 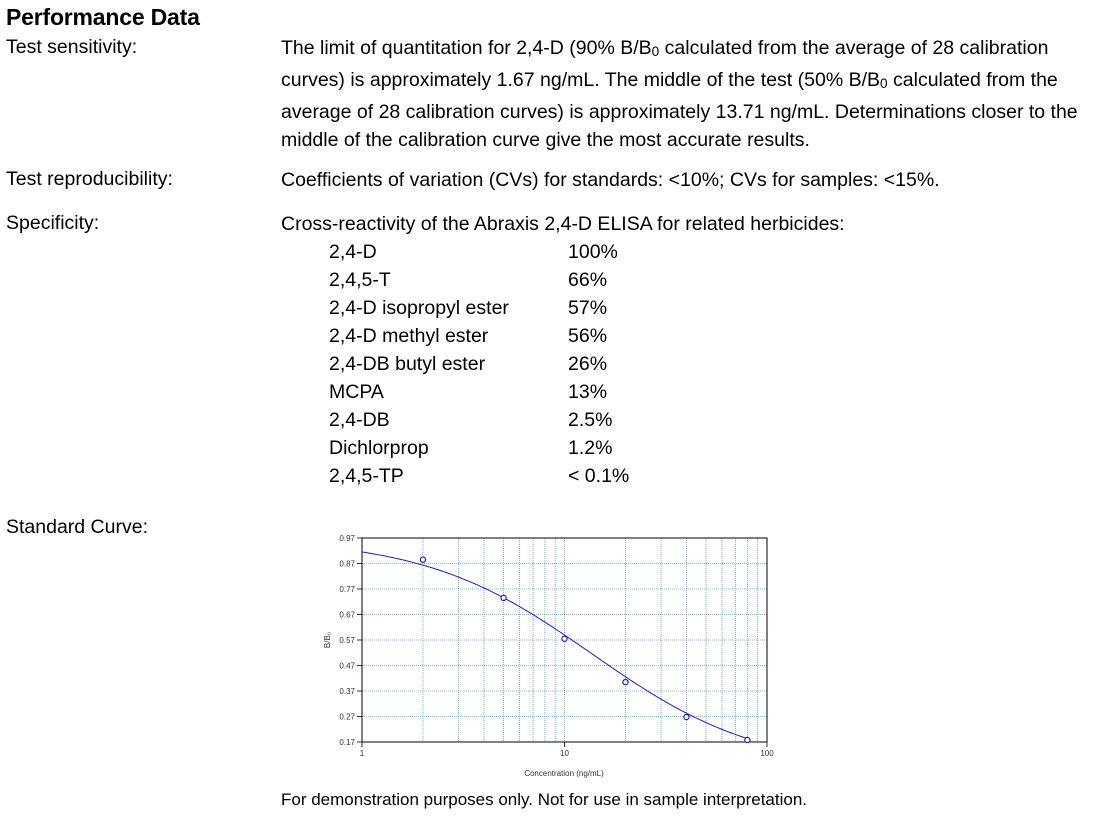 What do you see at coordinates (599, 476) in the screenshot?
I see `cross-reactivity-value: < 0.1%` at bounding box center [599, 476].